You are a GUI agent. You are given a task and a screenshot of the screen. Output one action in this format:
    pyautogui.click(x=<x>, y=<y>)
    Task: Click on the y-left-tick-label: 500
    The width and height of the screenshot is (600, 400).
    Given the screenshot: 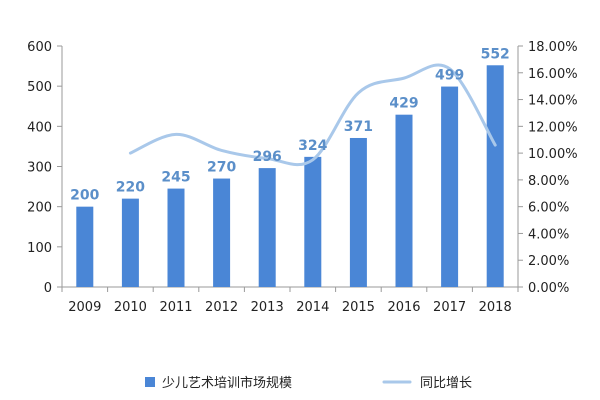 What is the action you would take?
    pyautogui.click(x=39, y=87)
    